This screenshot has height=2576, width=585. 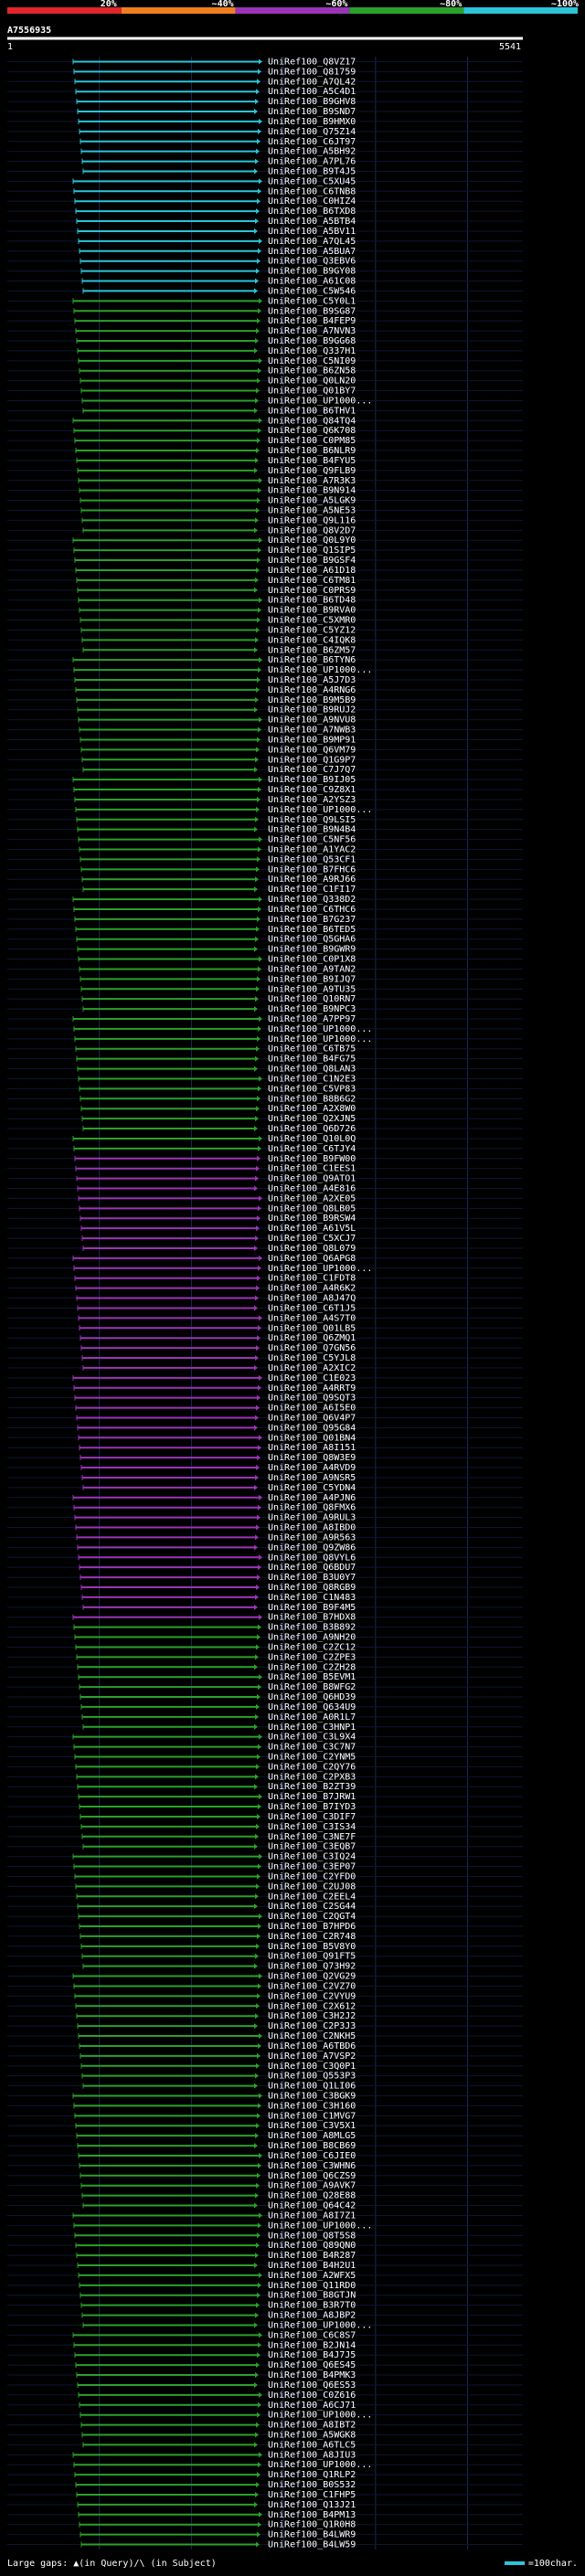 I want to click on hit-label: UniRef100_C1N483, so click(x=312, y=1598).